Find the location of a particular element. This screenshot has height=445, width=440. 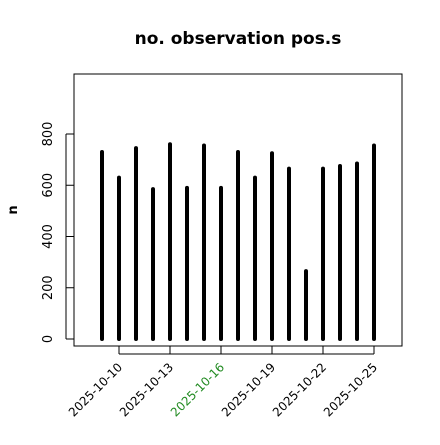

y-tick-label: 0 is located at coordinates (48, 339).